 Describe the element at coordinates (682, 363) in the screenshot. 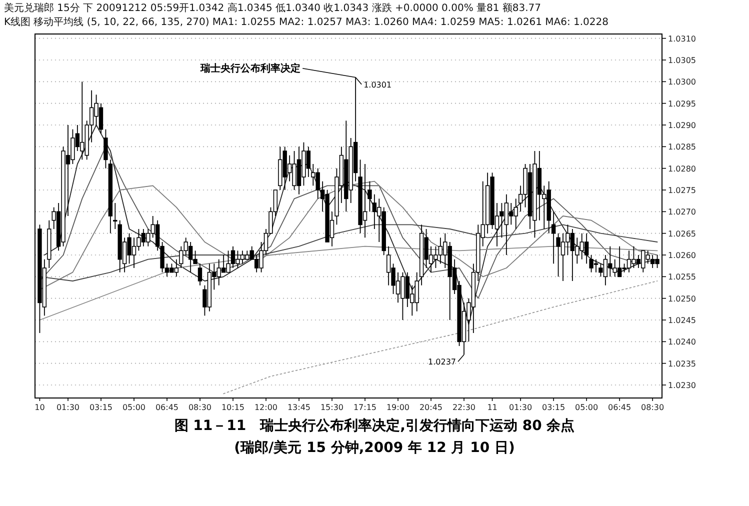

I see `y-tick-label: 1.0235` at that location.